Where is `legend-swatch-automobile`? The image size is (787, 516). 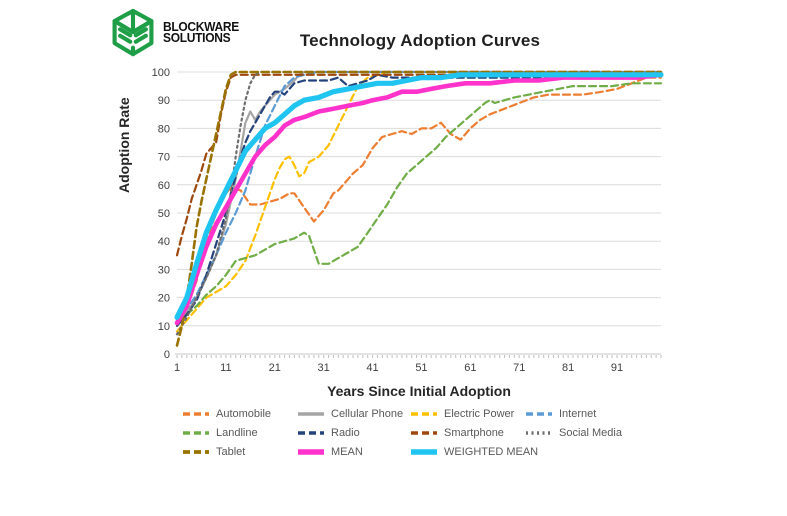 legend-swatch-automobile is located at coordinates (196, 414).